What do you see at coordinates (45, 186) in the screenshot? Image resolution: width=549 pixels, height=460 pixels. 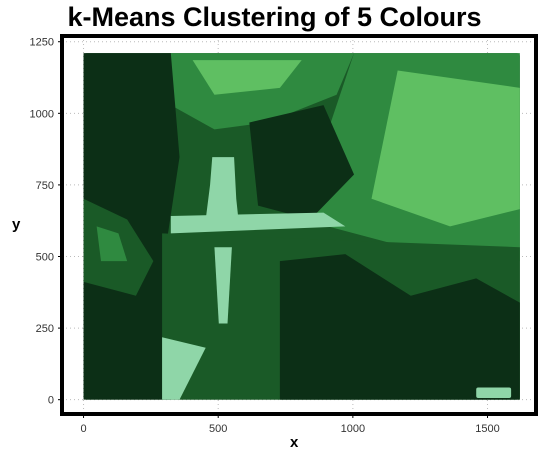 I see `y-tick-label: 750` at bounding box center [45, 186].